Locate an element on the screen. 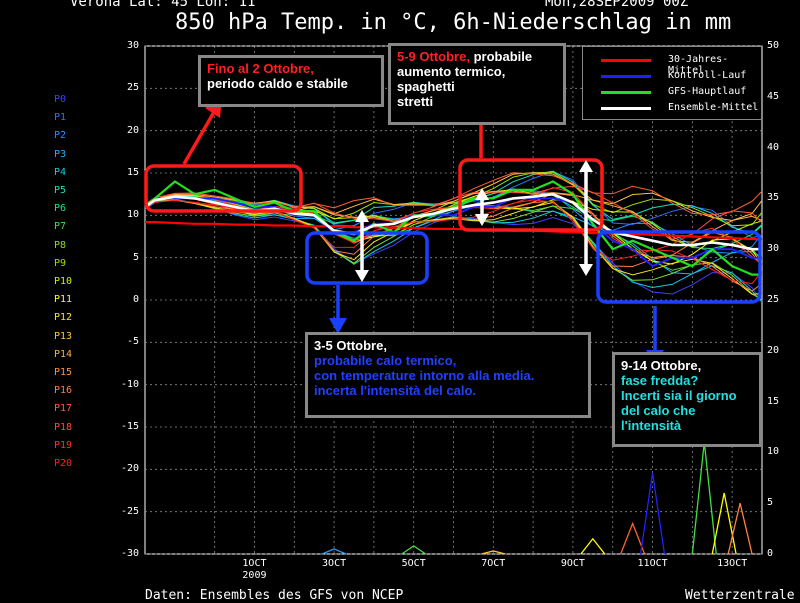  highlight-warming-box is located at coordinates (531, 195).